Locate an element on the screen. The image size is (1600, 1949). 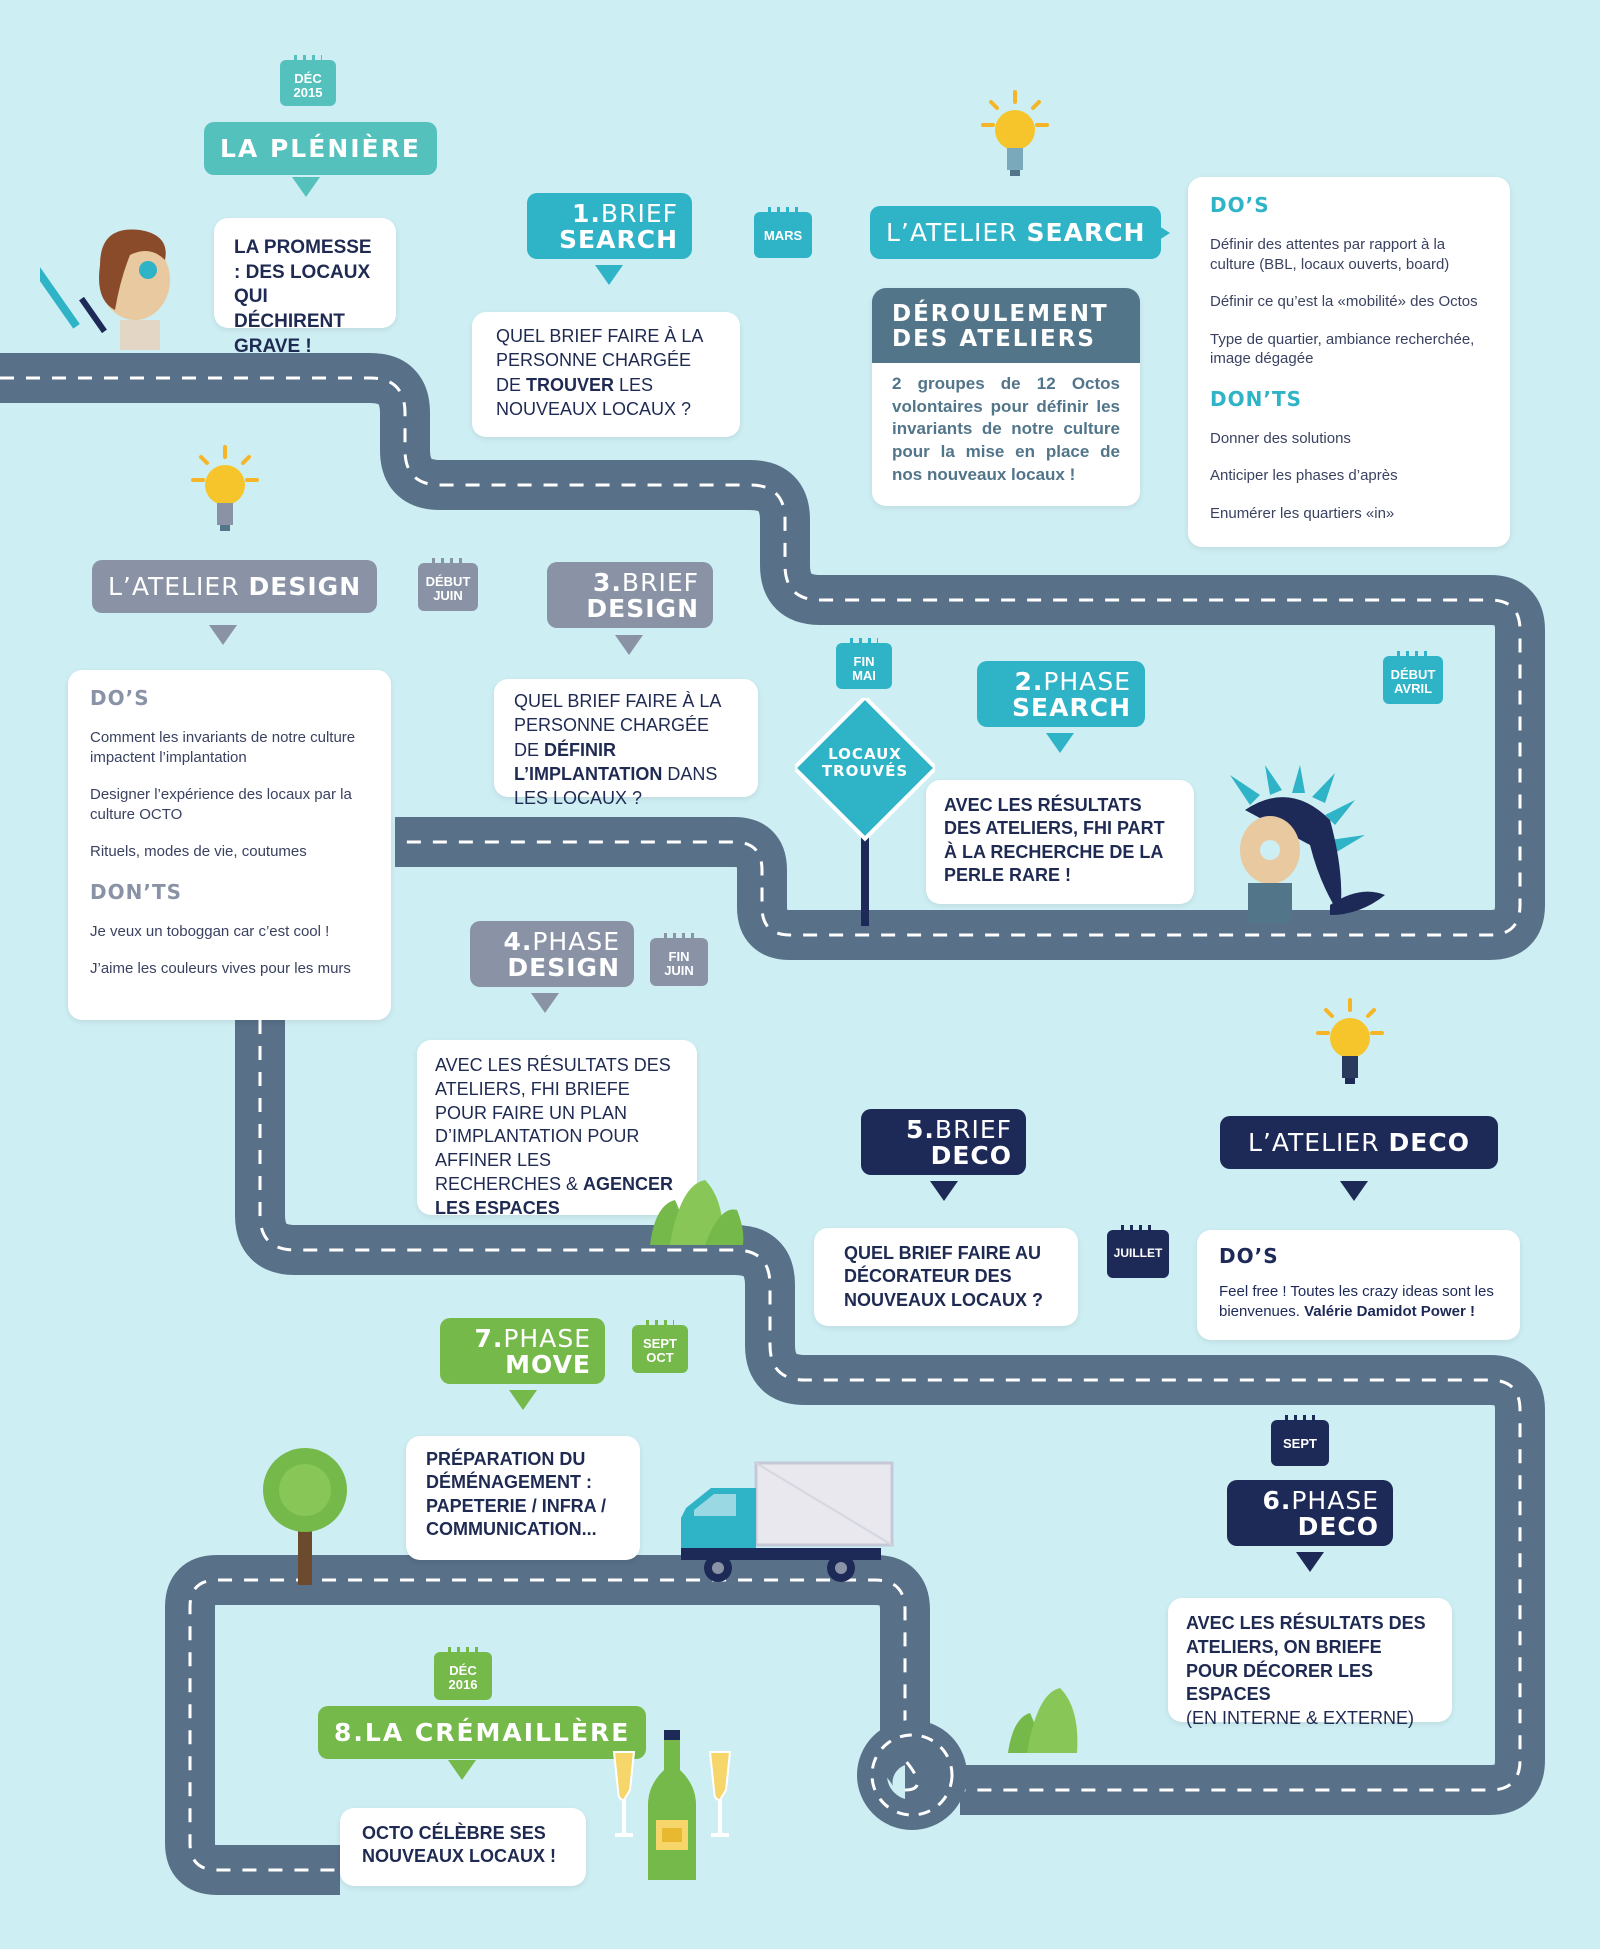
atelier-search-label: L’ATELIER SEARCH is located at coordinates (1016, 232).